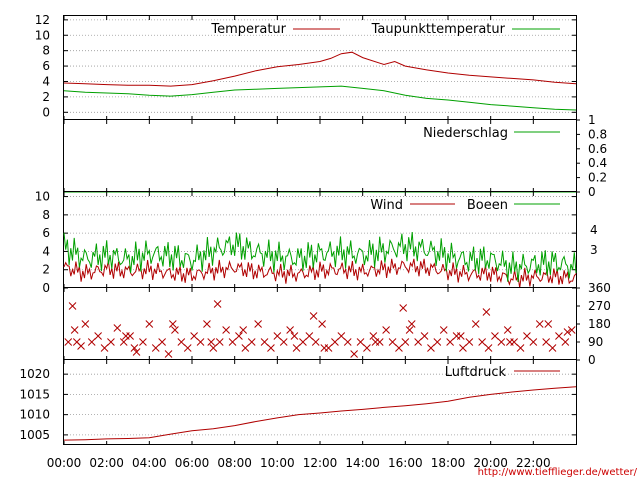 Image resolution: width=640 pixels, height=480 pixels. What do you see at coordinates (320, 413) in the screenshot?
I see `pressure-series-luftdruck` at bounding box center [320, 413].